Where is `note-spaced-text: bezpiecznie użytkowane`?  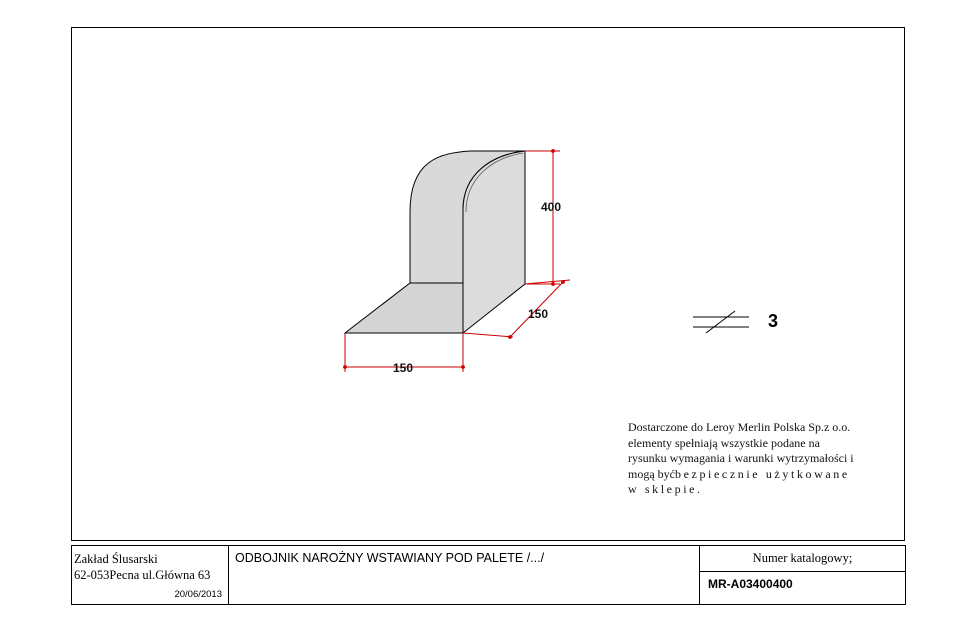
note-spaced-text: bezpiecznie użytkowane is located at coordinates (762, 473).